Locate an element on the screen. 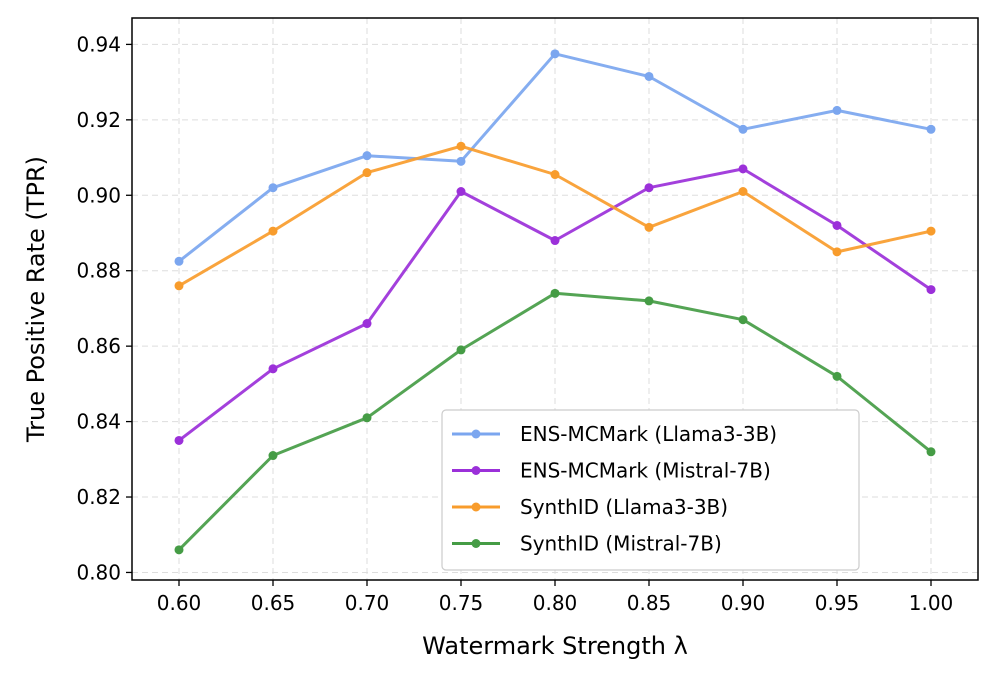  x-tick-label: 0.60 is located at coordinates (179, 603).